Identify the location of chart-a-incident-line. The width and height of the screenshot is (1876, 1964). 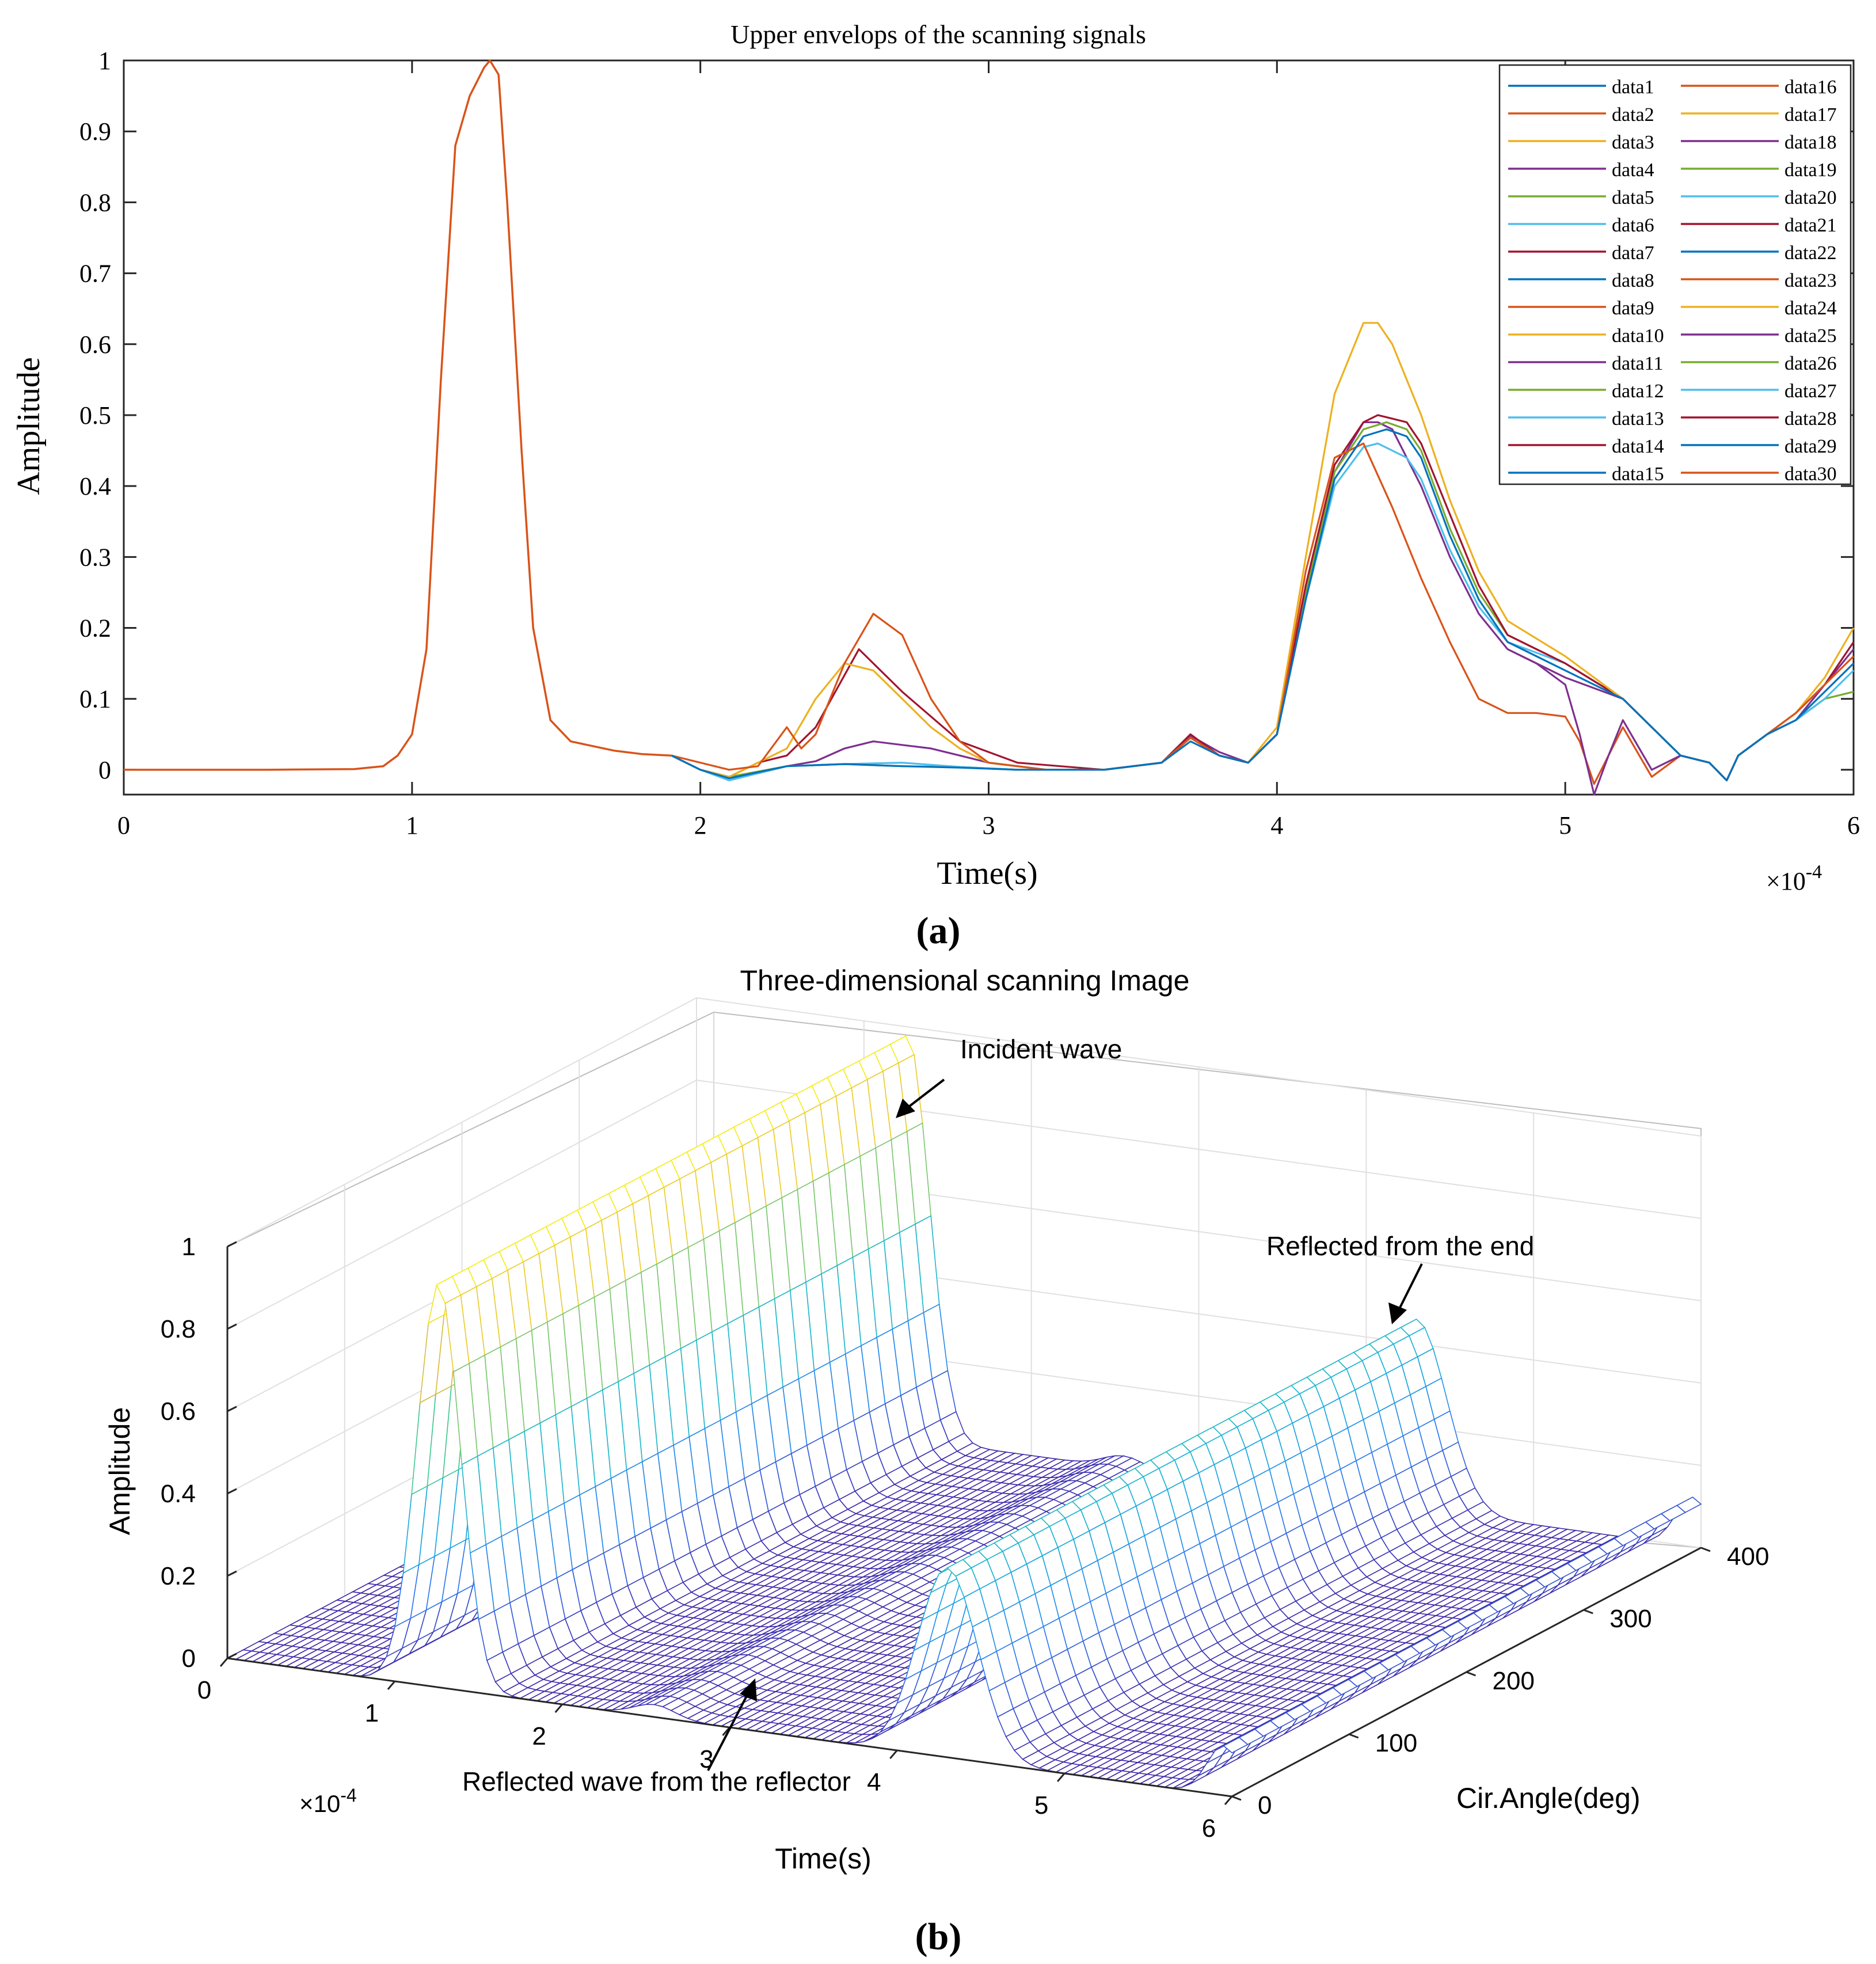
(398, 415).